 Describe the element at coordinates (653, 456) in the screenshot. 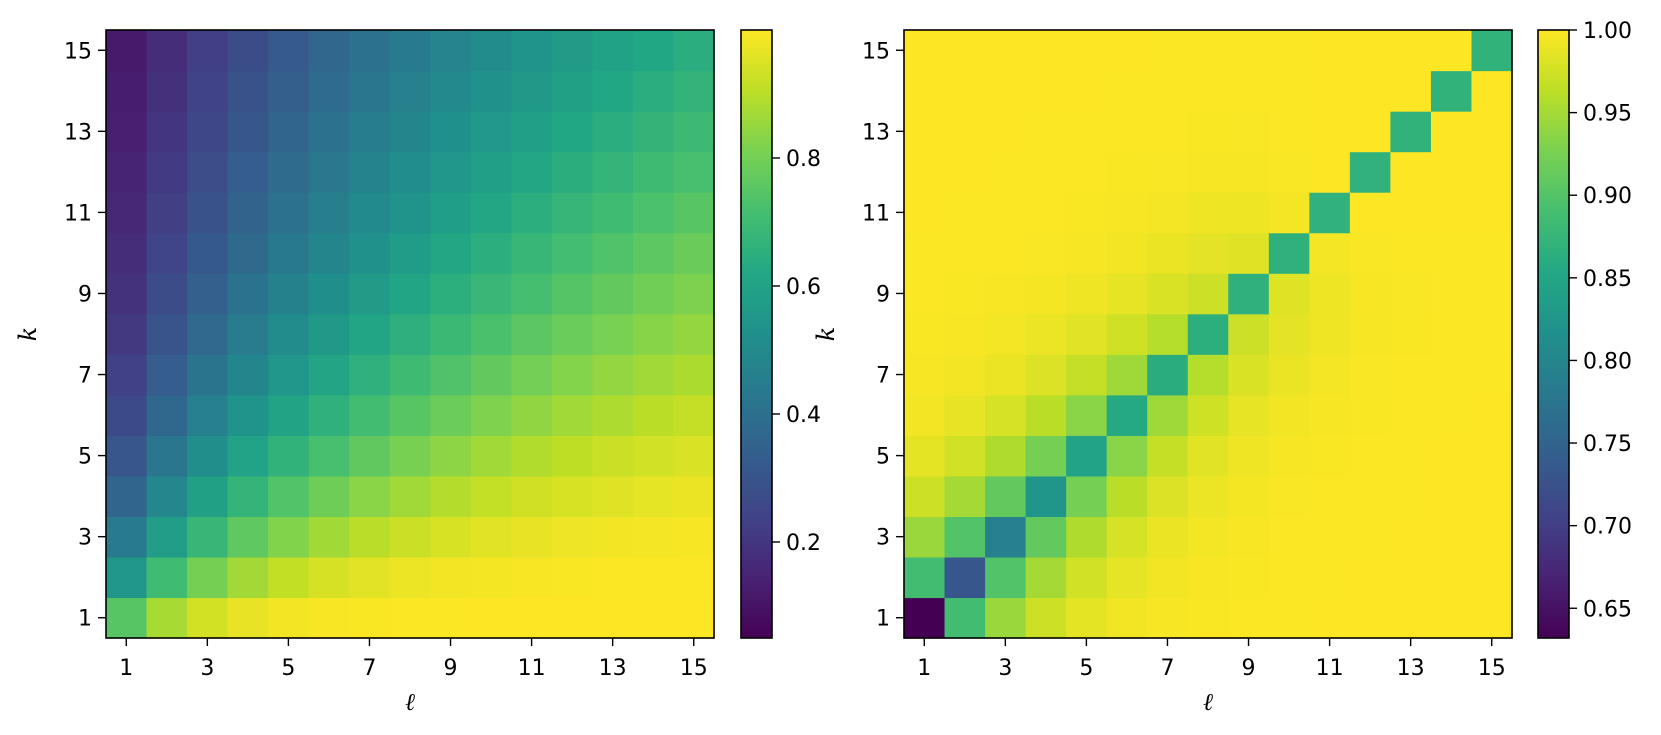

I see `heatmap-cell-k5-l14` at that location.